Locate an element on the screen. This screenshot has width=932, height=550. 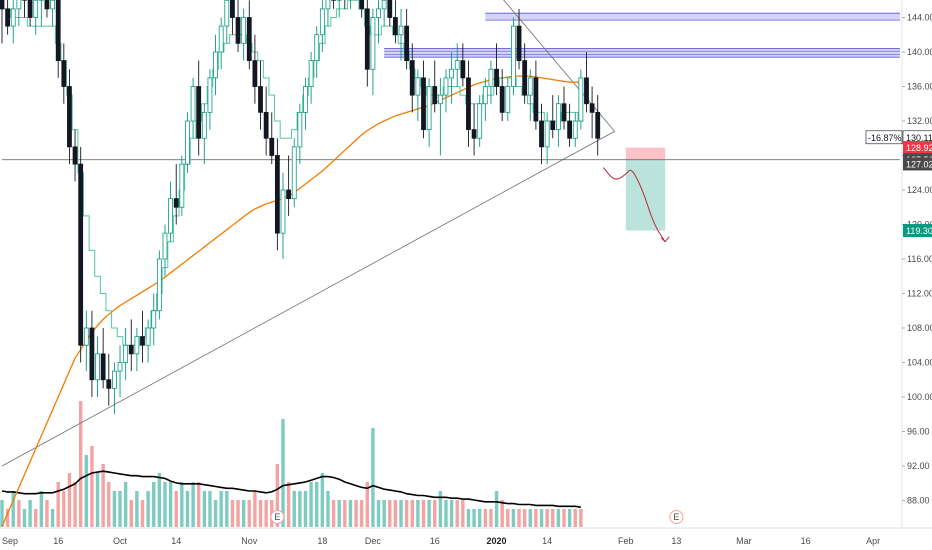
price-tick-label: 104.00 is located at coordinates (919, 363).